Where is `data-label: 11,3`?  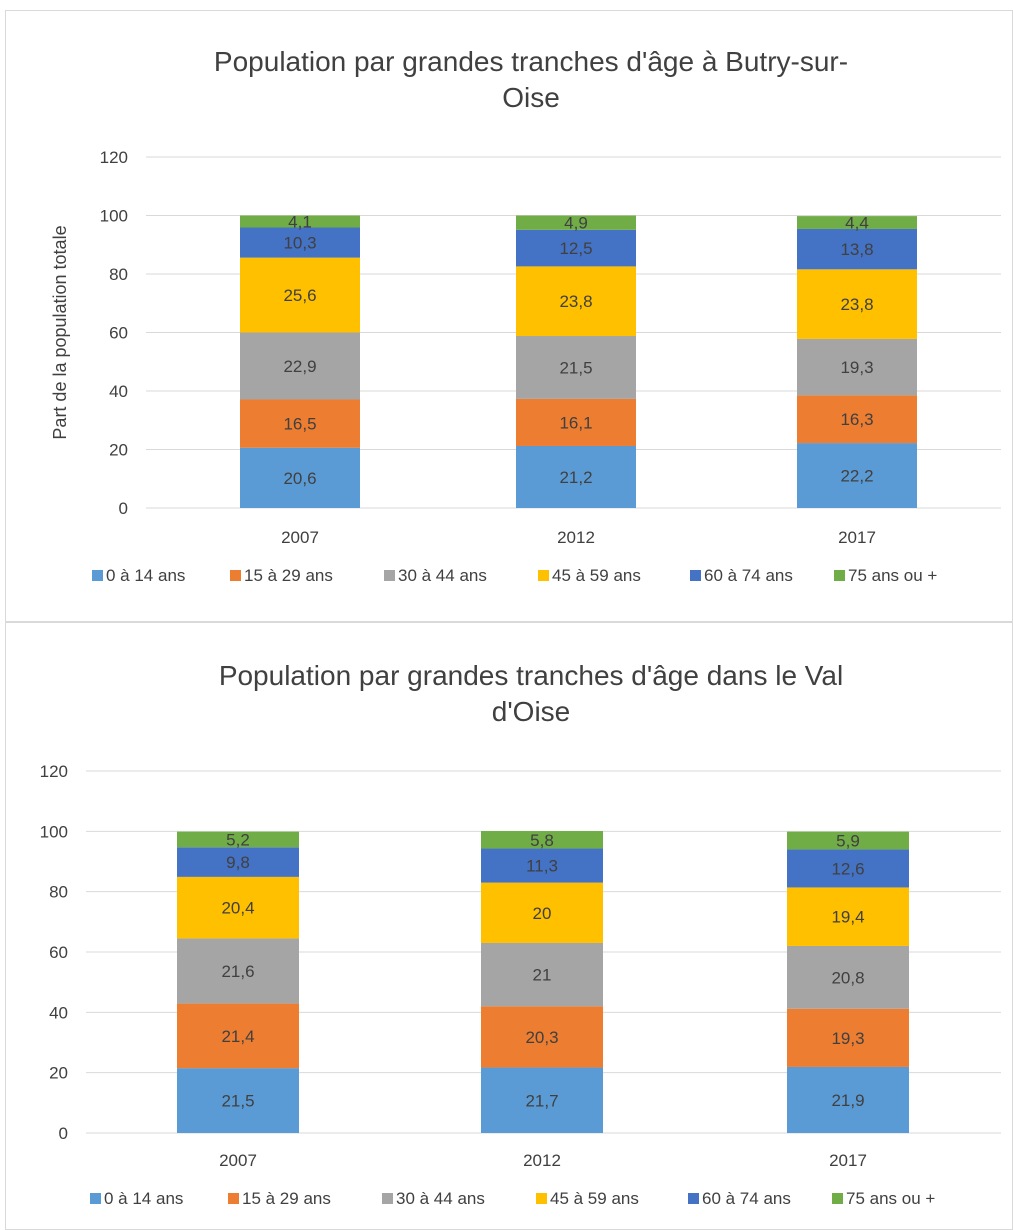 data-label: 11,3 is located at coordinates (542, 866).